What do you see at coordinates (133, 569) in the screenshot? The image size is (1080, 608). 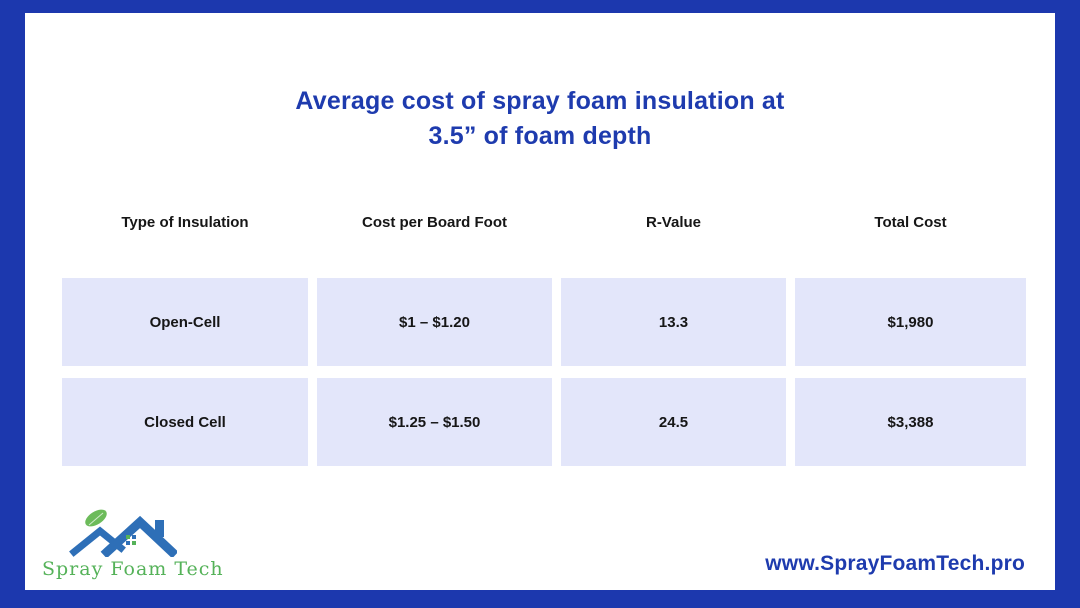 I see `brand-name: Spray Foam Tech` at bounding box center [133, 569].